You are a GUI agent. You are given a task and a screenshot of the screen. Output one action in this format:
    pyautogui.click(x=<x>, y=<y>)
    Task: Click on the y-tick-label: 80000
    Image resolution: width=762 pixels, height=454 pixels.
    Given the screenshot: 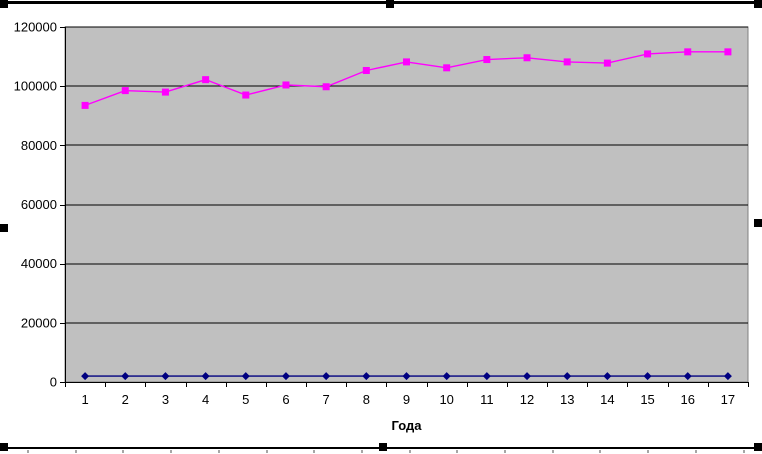 What is the action you would take?
    pyautogui.click(x=39, y=145)
    